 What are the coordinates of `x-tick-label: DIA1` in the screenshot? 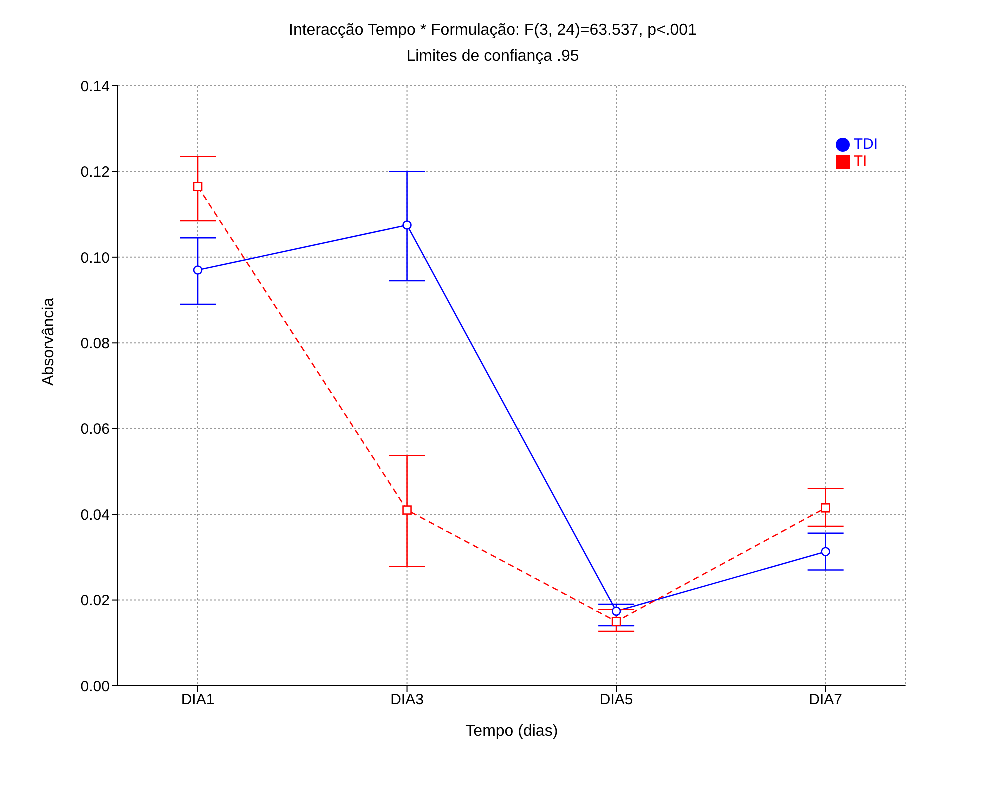 It's located at (198, 700).